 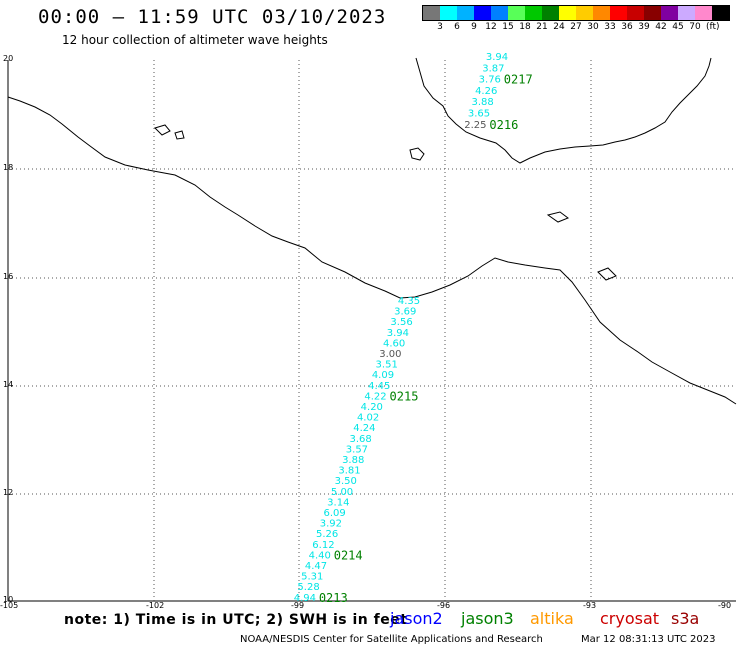 I want to click on wave-height-value: 3.00, so click(x=390, y=354).